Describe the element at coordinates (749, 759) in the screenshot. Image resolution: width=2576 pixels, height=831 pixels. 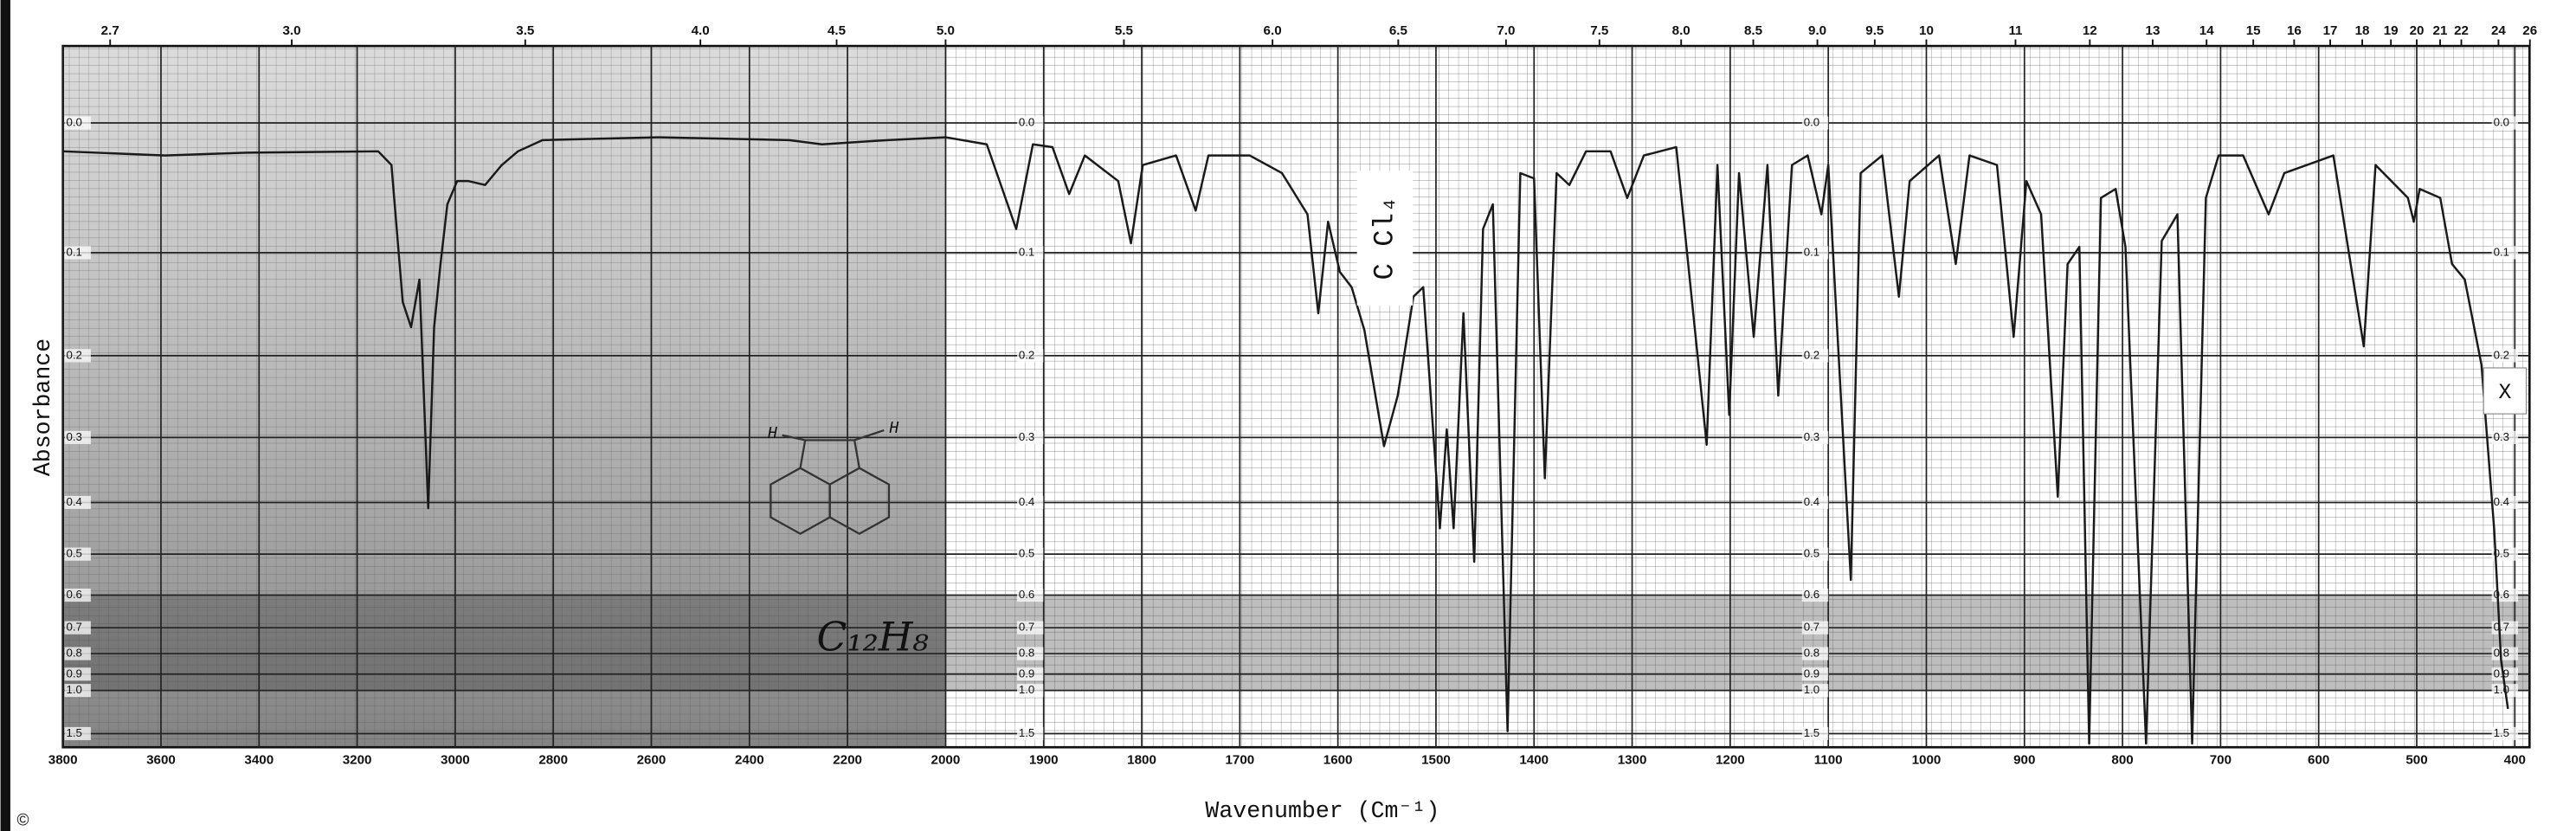
I see `x-tick-label: 2400` at that location.